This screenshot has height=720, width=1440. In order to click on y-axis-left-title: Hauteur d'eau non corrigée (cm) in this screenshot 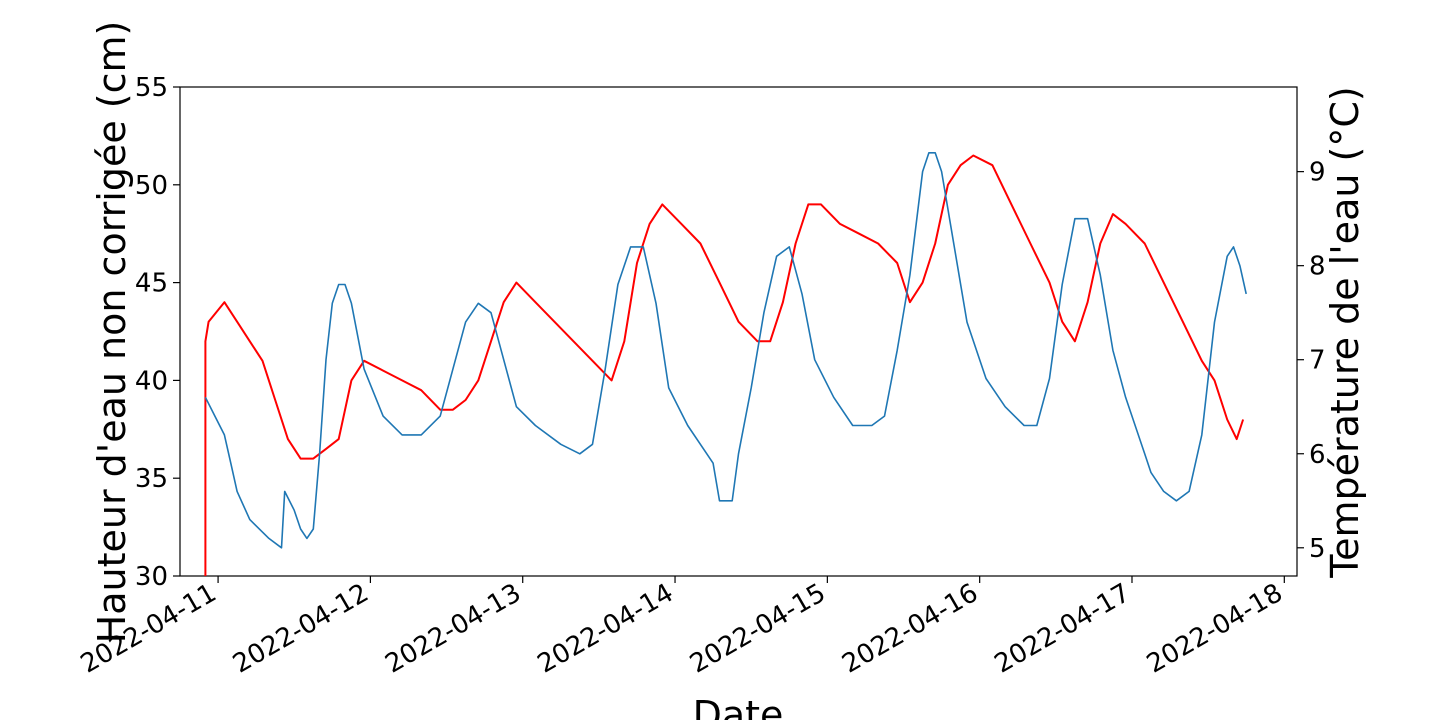, I will do `click(112, 332)`.